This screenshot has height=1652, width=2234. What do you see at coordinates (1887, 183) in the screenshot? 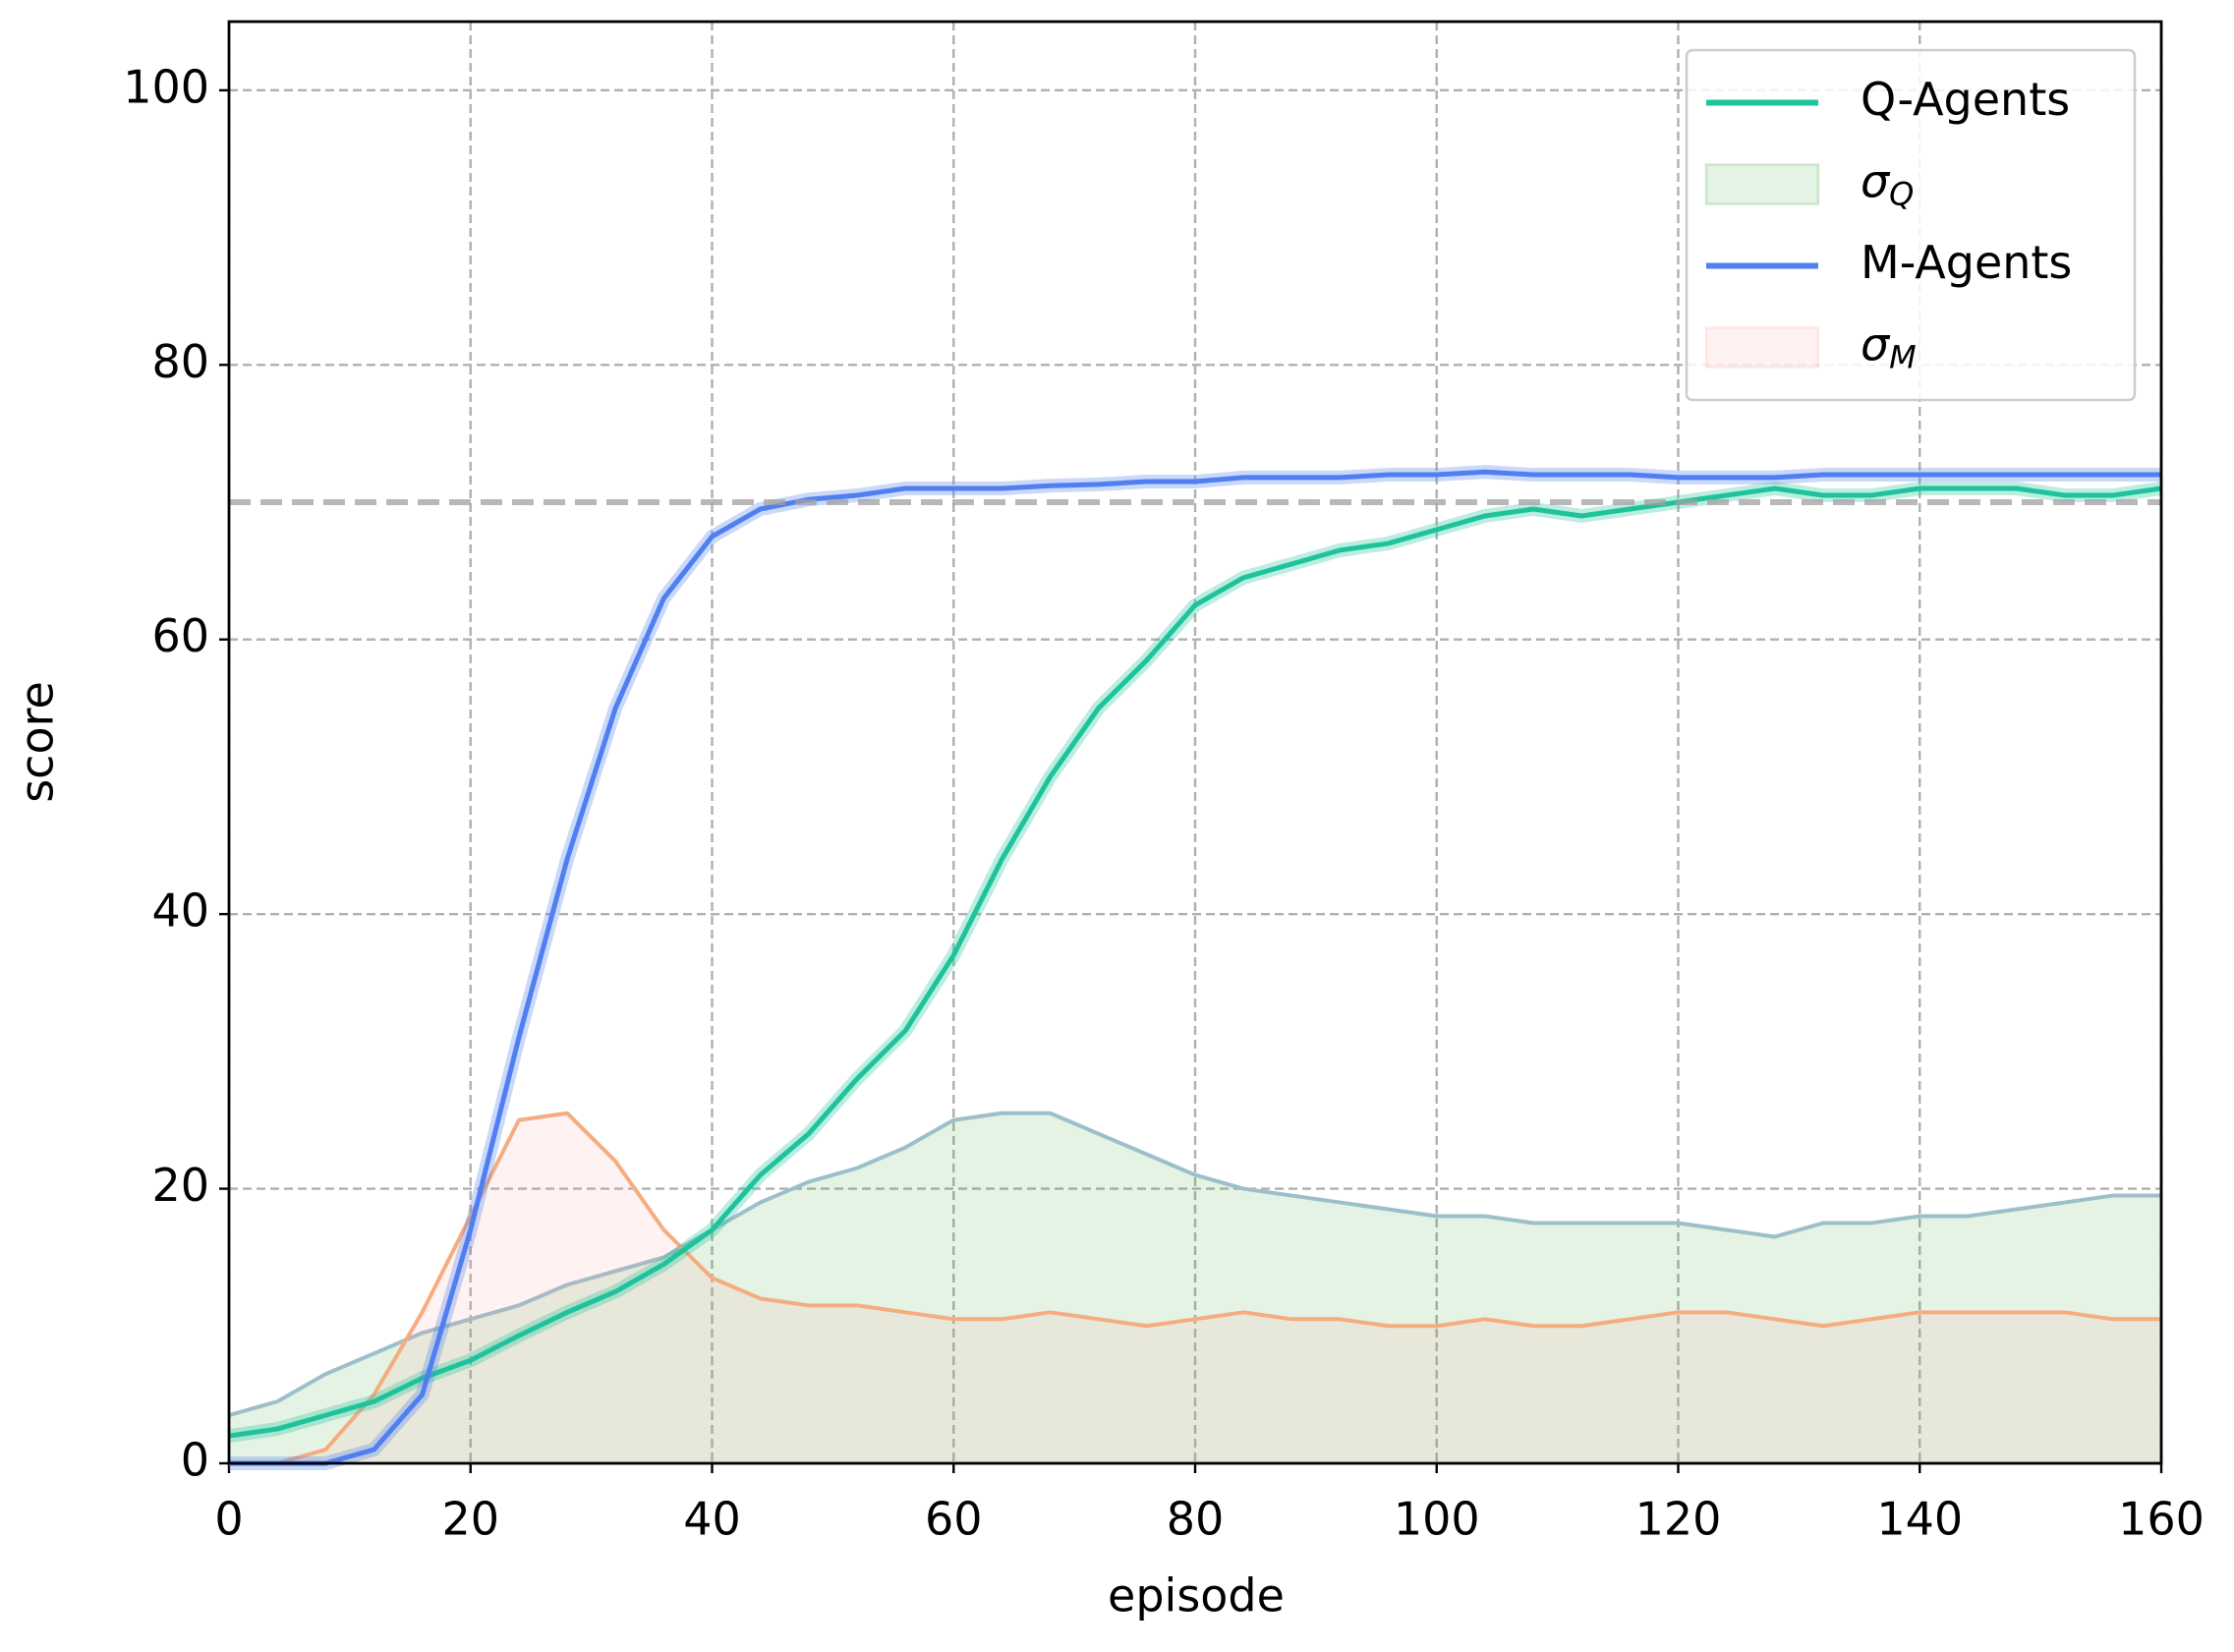
I see `legend-label: σQ` at bounding box center [1887, 183].